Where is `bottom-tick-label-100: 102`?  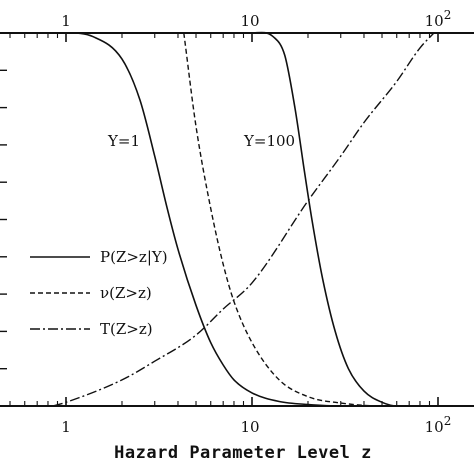 bottom-tick-label-100: 102 is located at coordinates (438, 425).